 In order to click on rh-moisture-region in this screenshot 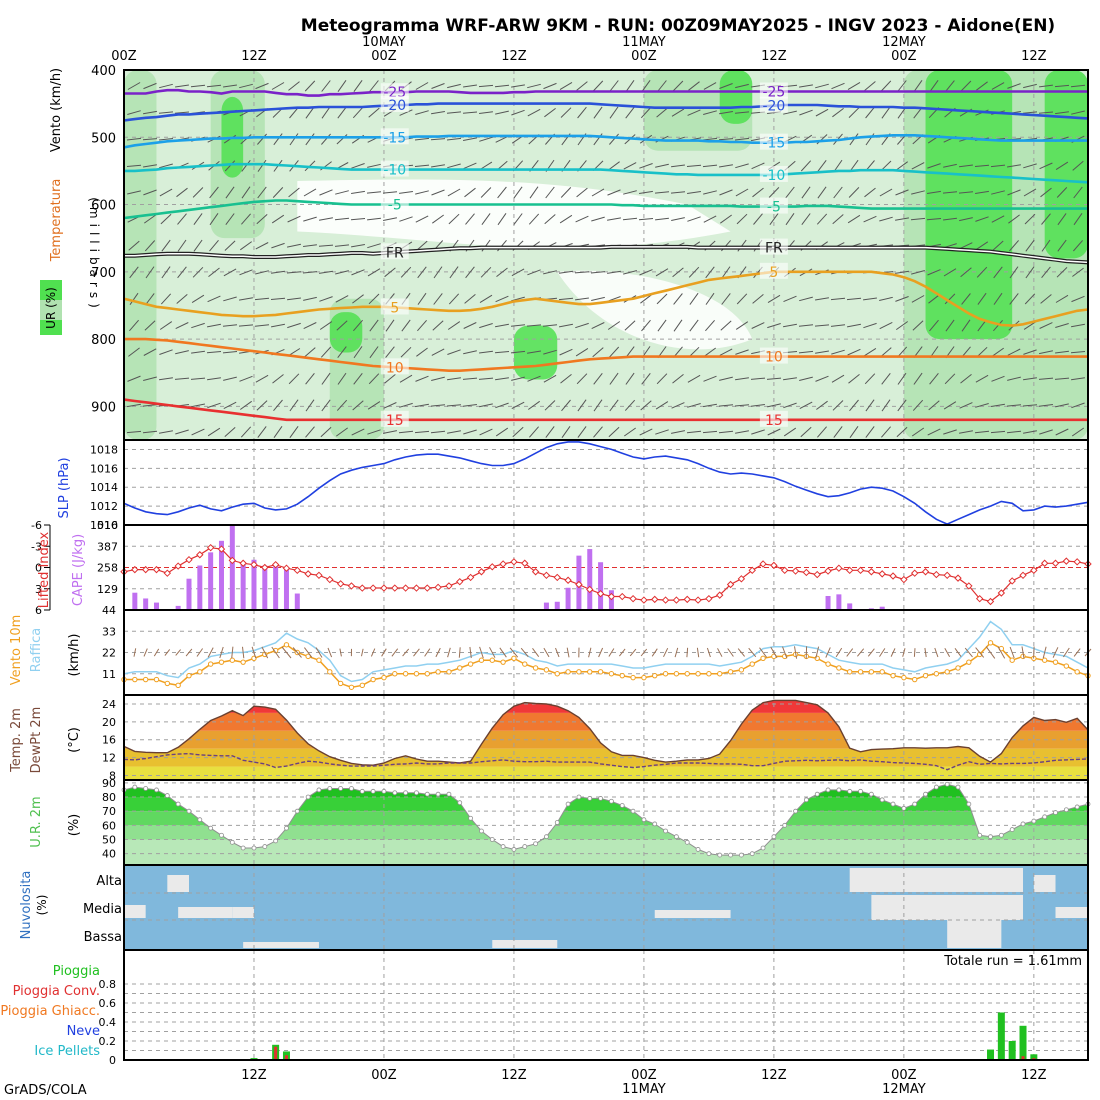, I will do `click(1066, 164)`.